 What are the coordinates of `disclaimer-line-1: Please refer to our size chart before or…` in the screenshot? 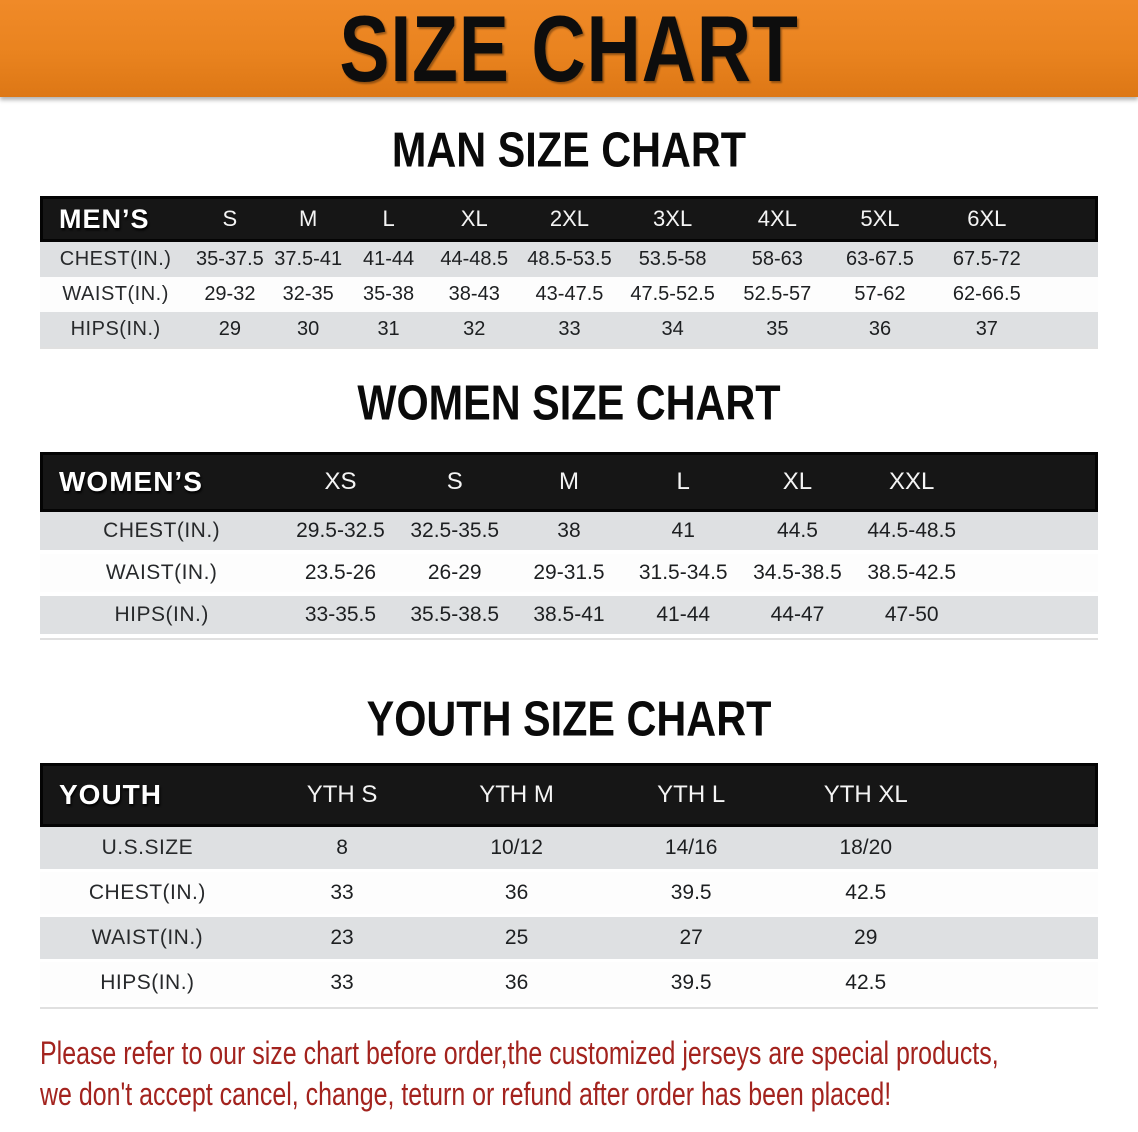 It's located at (519, 1053).